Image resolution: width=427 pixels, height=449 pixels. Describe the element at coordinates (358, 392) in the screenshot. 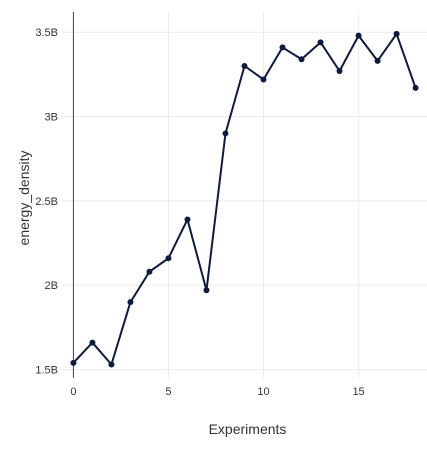

I see `x-tick-label: 15` at that location.